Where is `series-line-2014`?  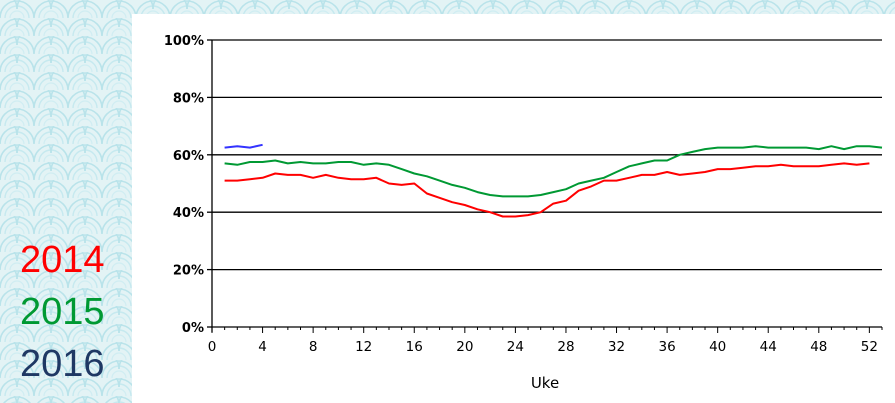
series-line-2014 is located at coordinates (547, 190).